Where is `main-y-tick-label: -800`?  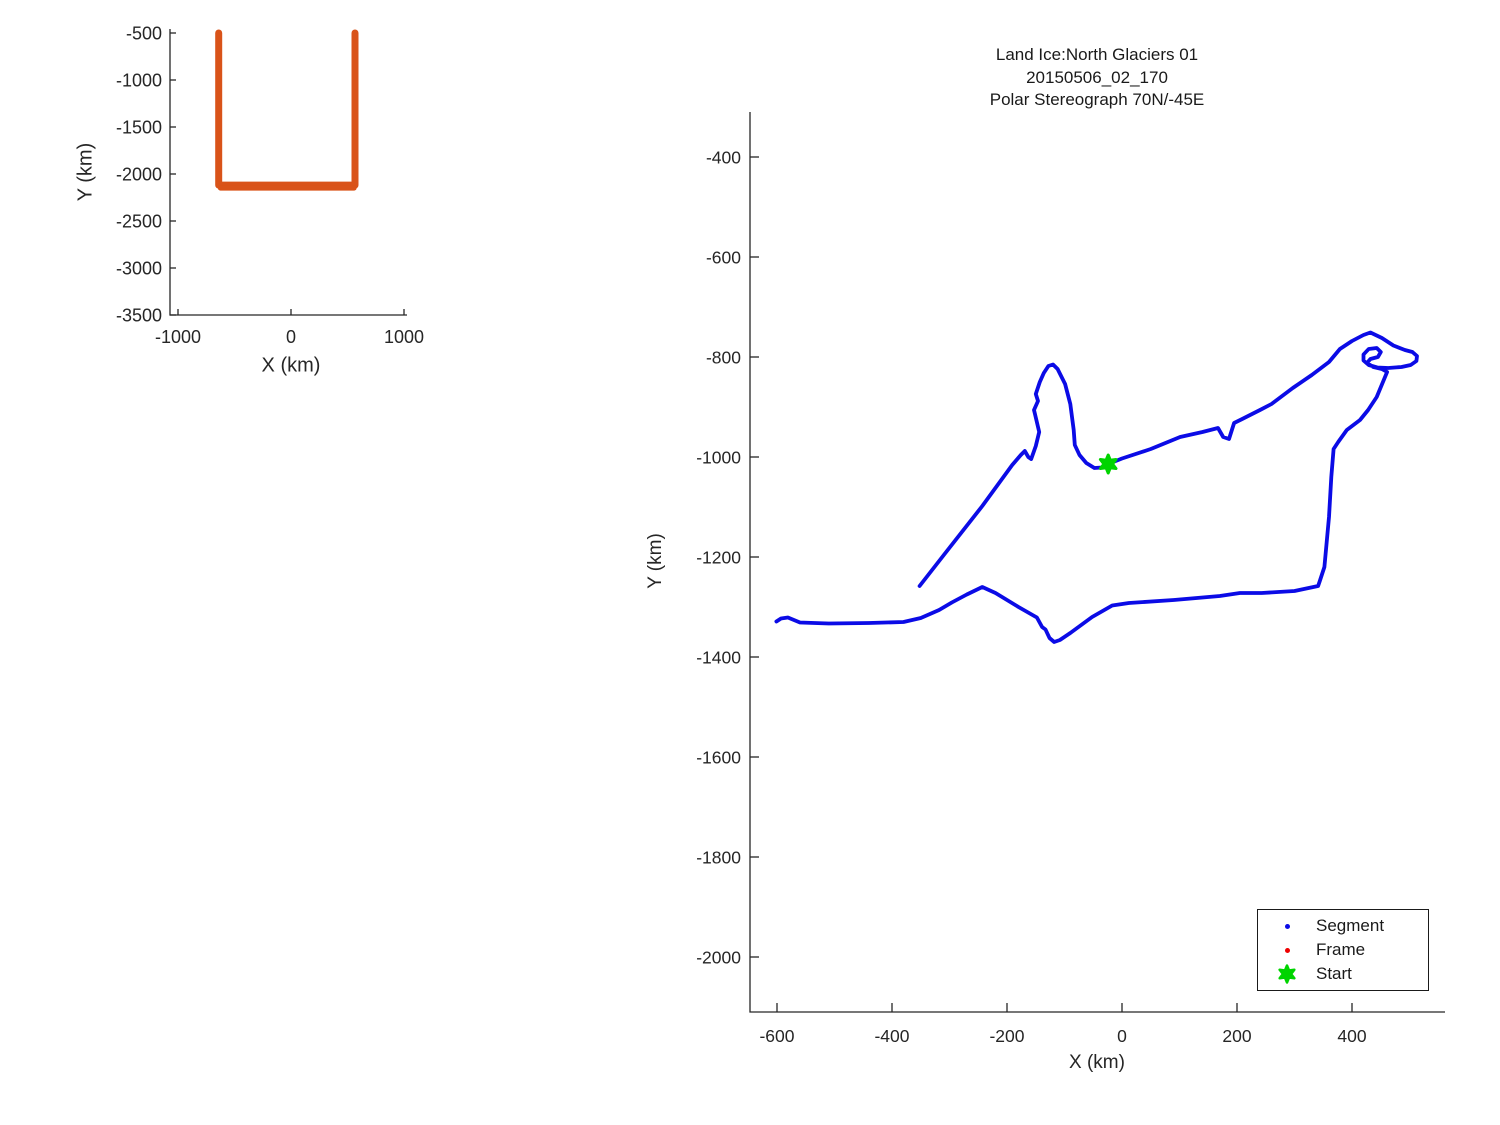
main-y-tick-label: -800 is located at coordinates (723, 357).